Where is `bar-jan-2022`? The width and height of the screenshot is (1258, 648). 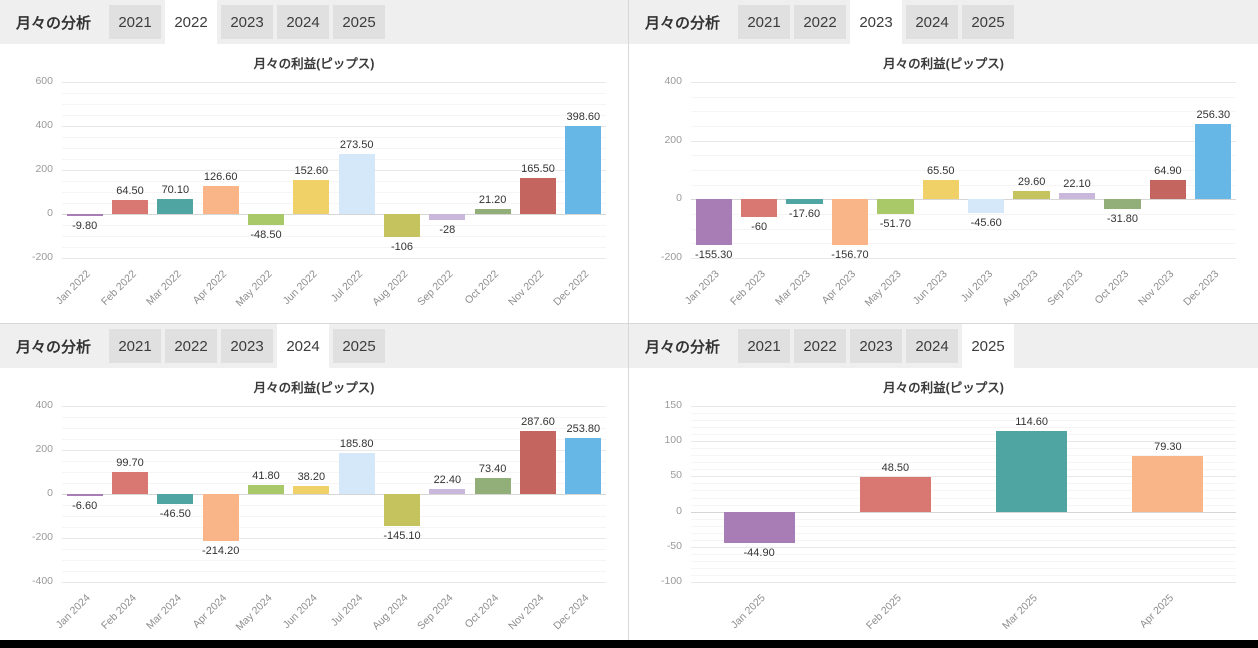
bar-jan-2022 is located at coordinates (84, 215).